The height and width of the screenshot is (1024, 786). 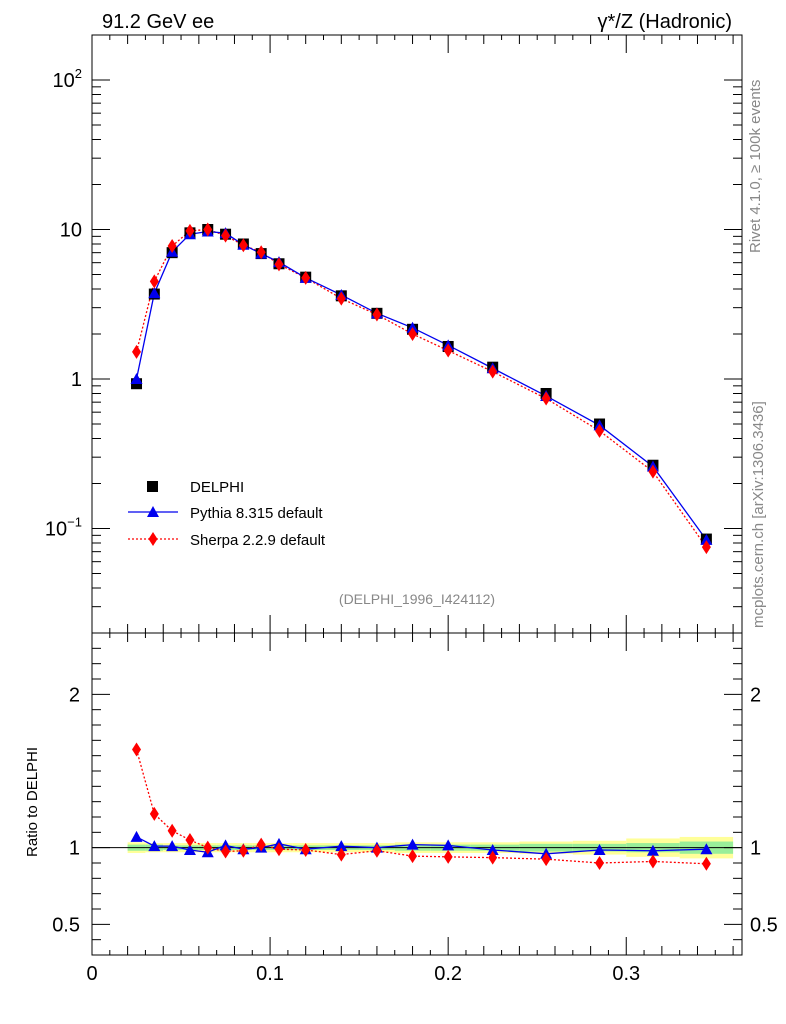 I want to click on x-tick-label: 0.3, so click(x=626, y=974).